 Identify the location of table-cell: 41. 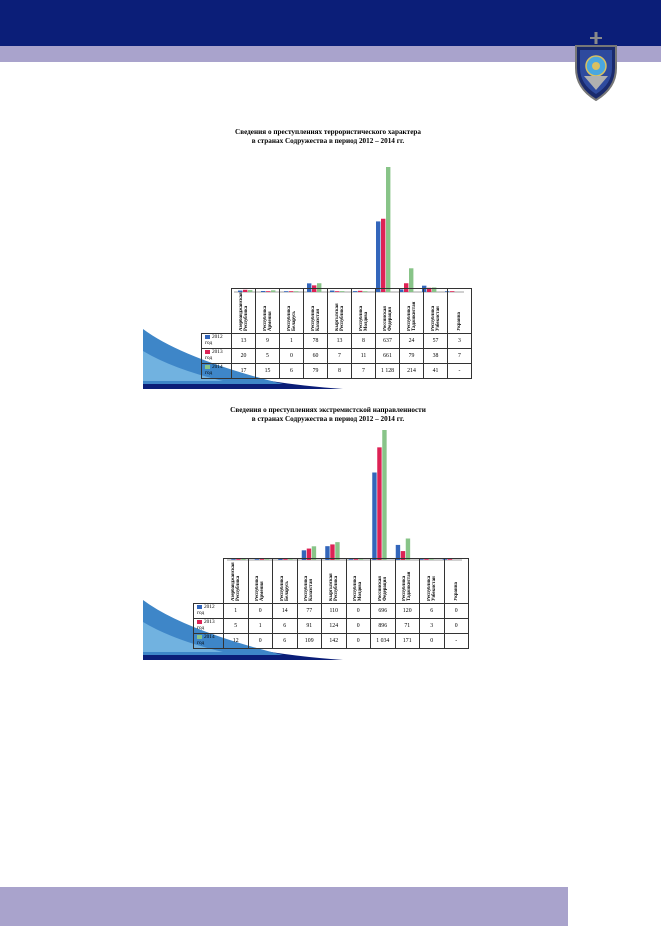
(435, 371).